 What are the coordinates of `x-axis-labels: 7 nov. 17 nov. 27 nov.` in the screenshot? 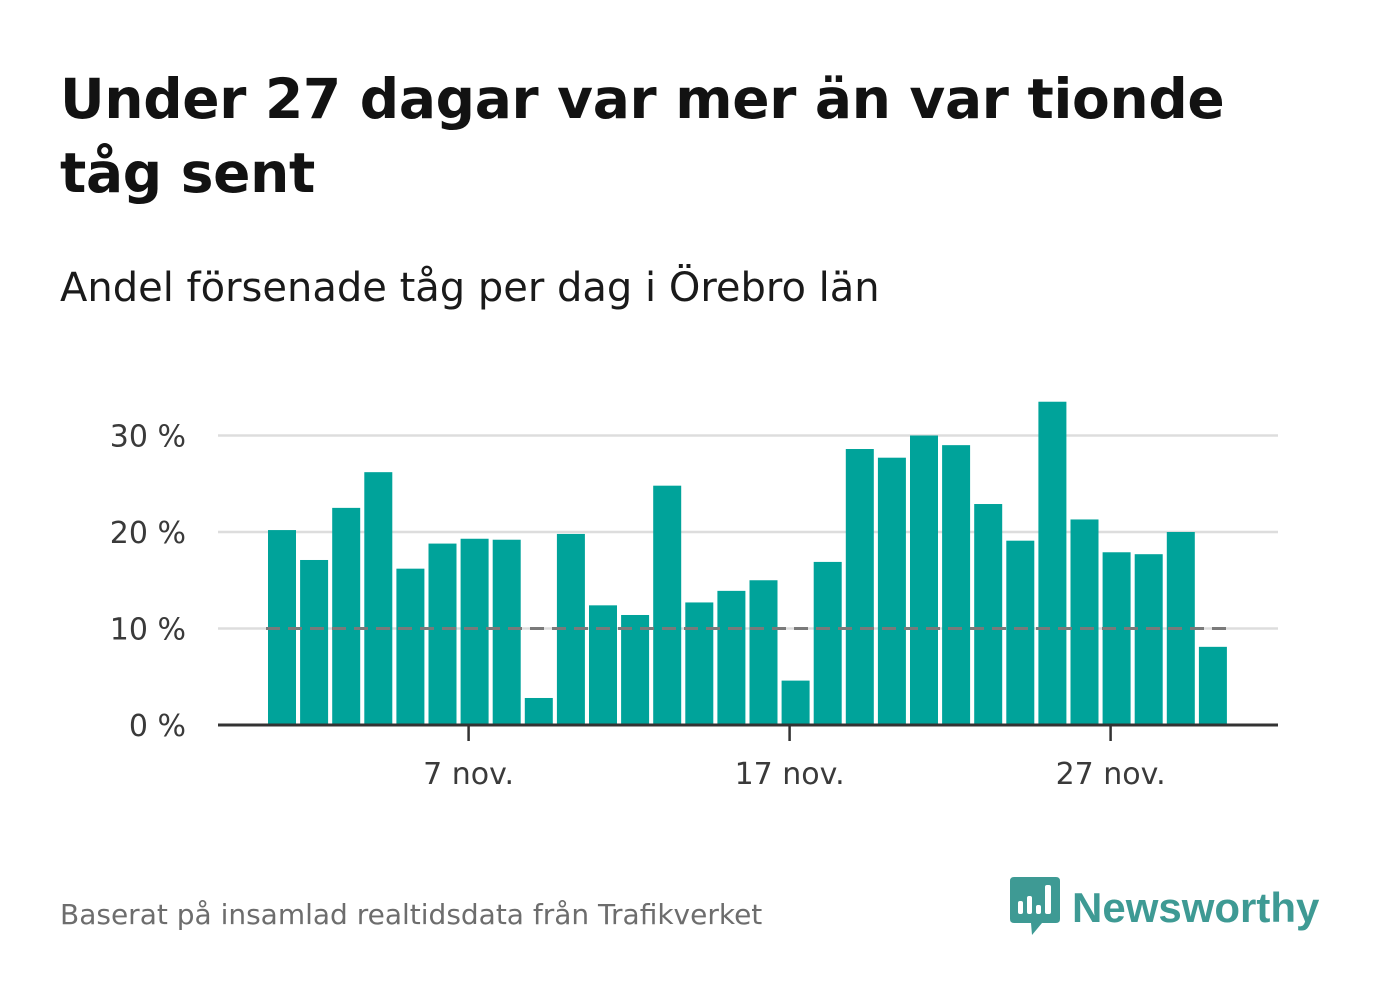 It's located at (794, 774).